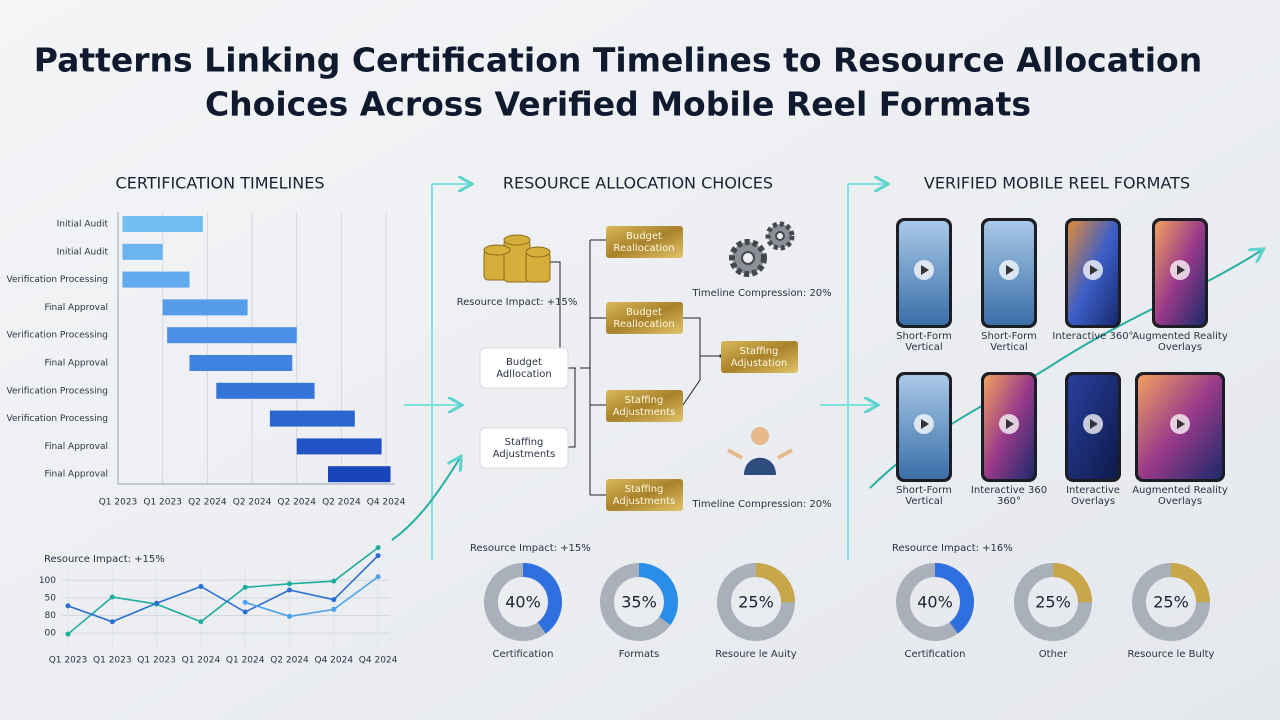 This screenshot has width=1280, height=720. I want to click on donut-value: 25%, so click(1053, 602).